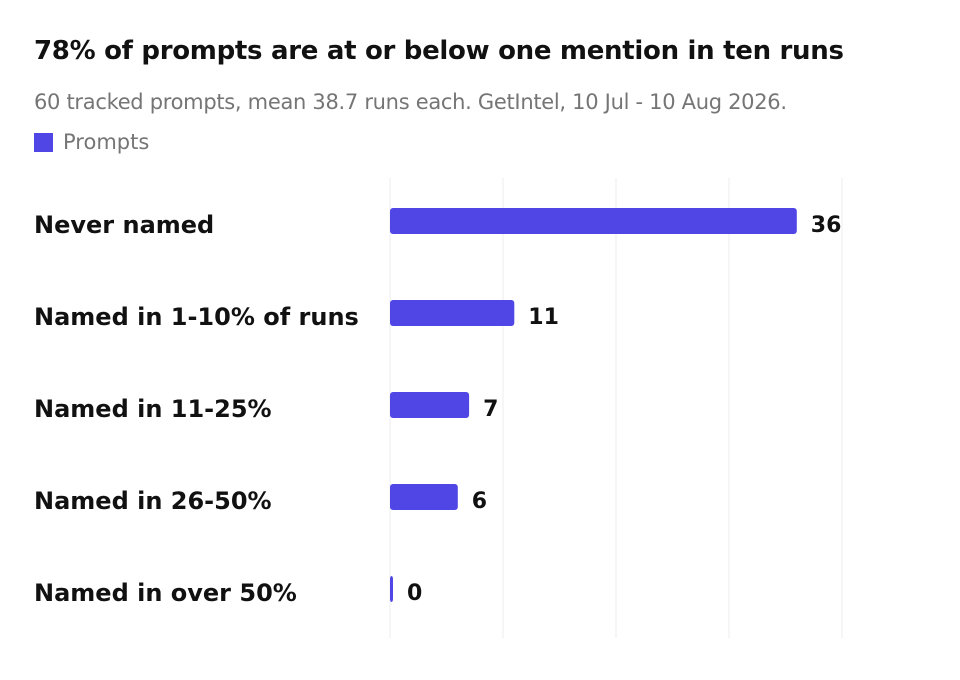 The height and width of the screenshot is (680, 960). What do you see at coordinates (479, 501) in the screenshot?
I see `value-label: 6` at bounding box center [479, 501].